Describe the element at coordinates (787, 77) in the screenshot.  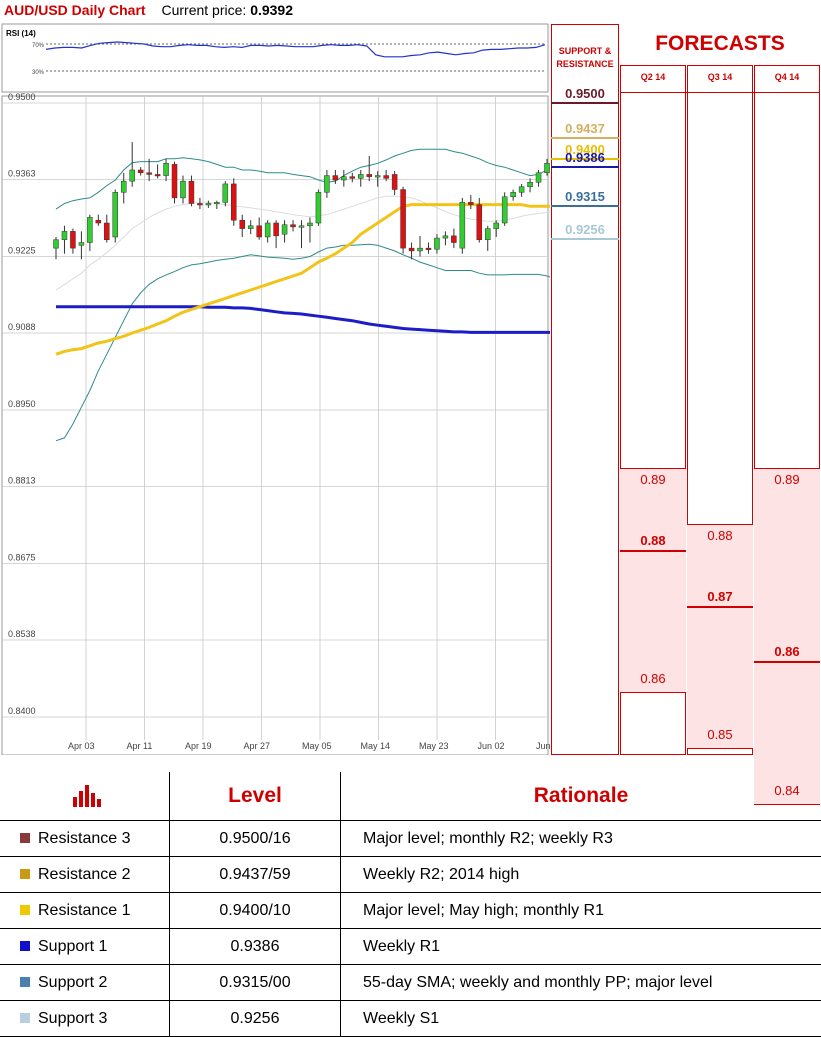
I see `forecast-quarter-label: Q4 14` at that location.